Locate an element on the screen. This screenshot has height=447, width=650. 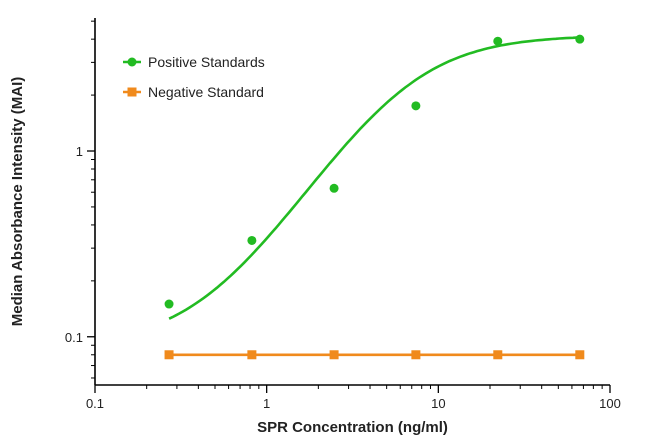
x-tick-label: 100 is located at coordinates (610, 403).